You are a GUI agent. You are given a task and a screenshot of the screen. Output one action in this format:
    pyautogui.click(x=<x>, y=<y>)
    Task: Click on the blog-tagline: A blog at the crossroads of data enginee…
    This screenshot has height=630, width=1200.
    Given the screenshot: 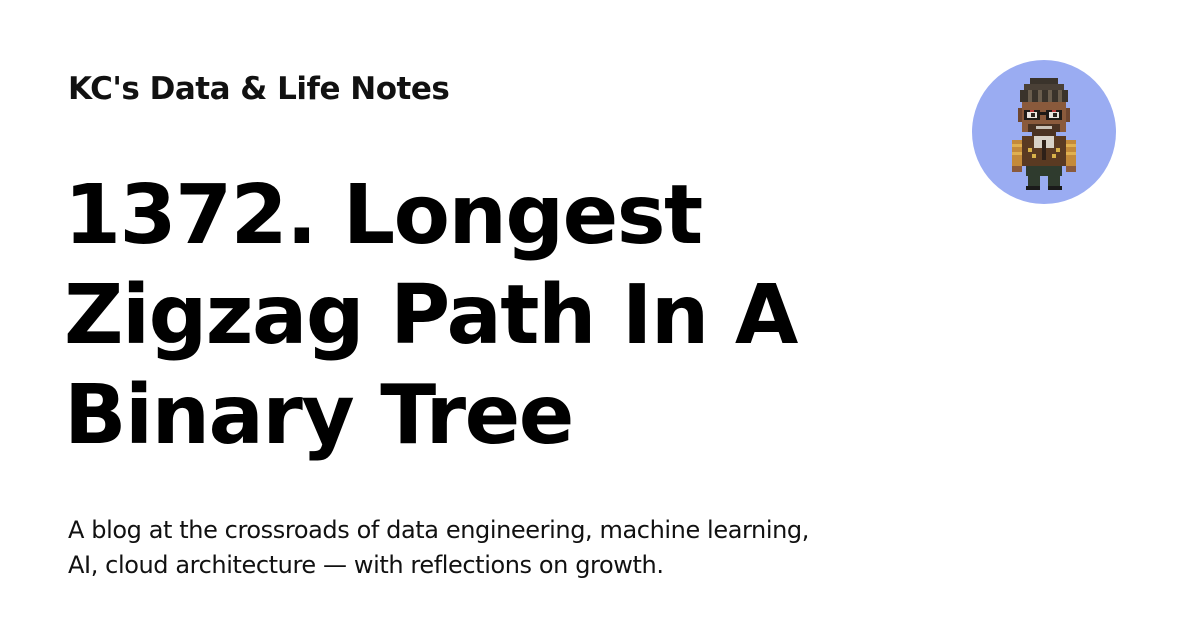 What is the action you would take?
    pyautogui.click(x=478, y=548)
    